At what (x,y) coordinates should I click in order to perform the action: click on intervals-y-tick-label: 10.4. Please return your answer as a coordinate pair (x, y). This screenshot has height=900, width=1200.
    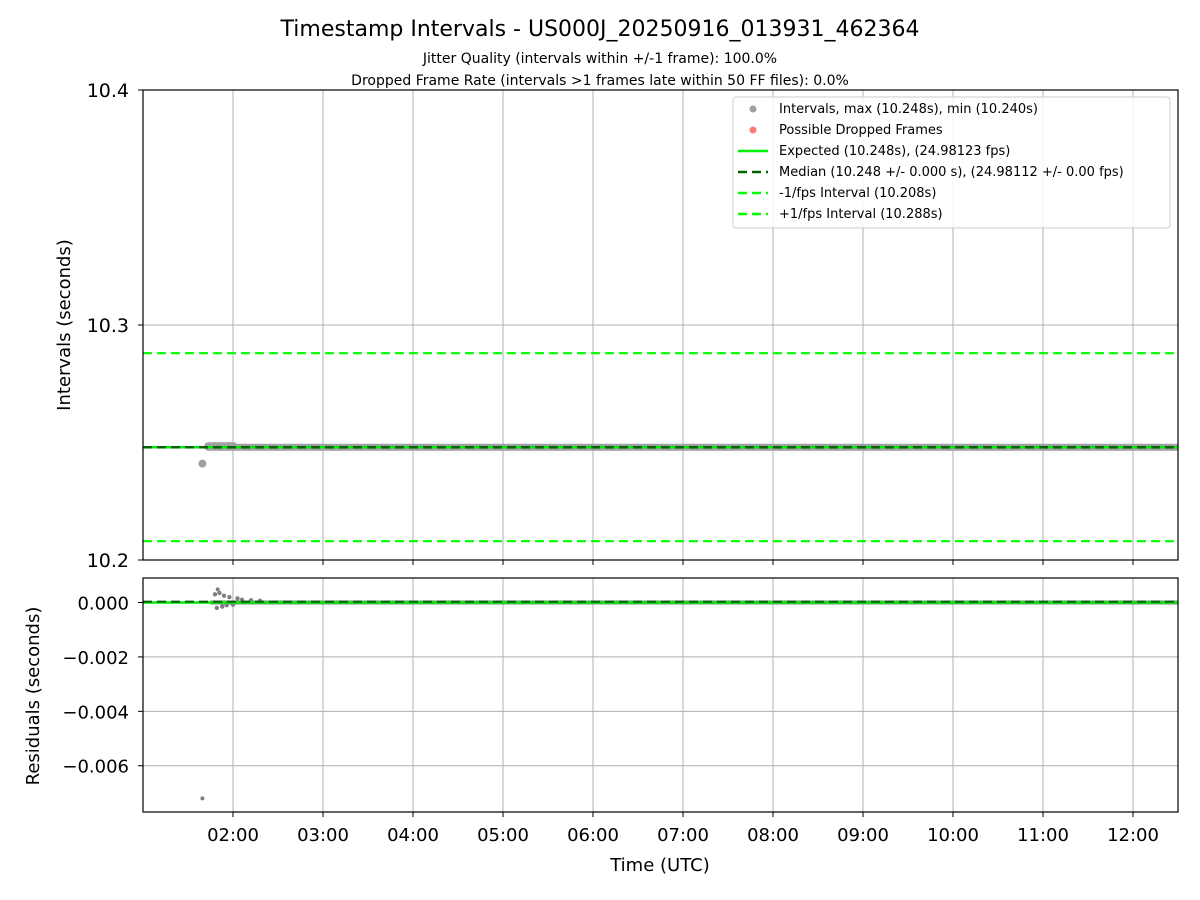
    Looking at the image, I should click on (108, 91).